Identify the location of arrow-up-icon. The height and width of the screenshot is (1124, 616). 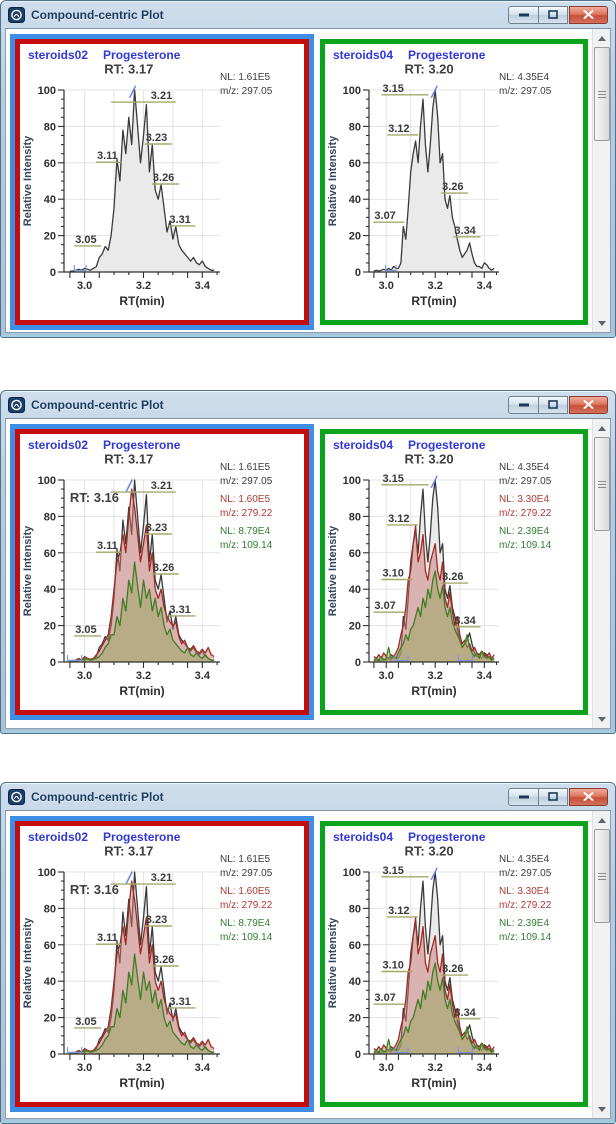
(601, 38).